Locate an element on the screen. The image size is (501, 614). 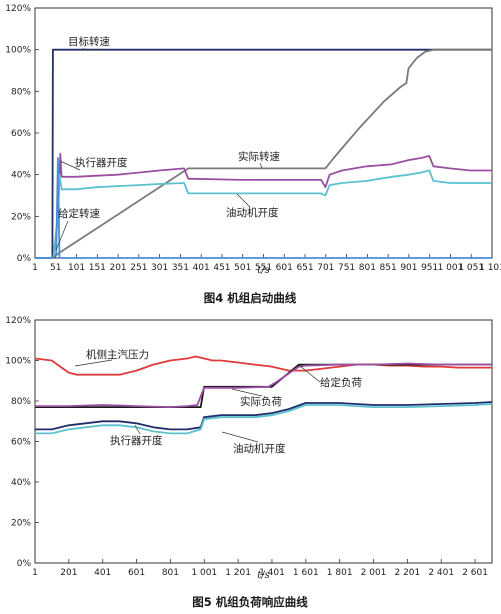
x-tick-label: 1 601 is located at coordinates (306, 573).